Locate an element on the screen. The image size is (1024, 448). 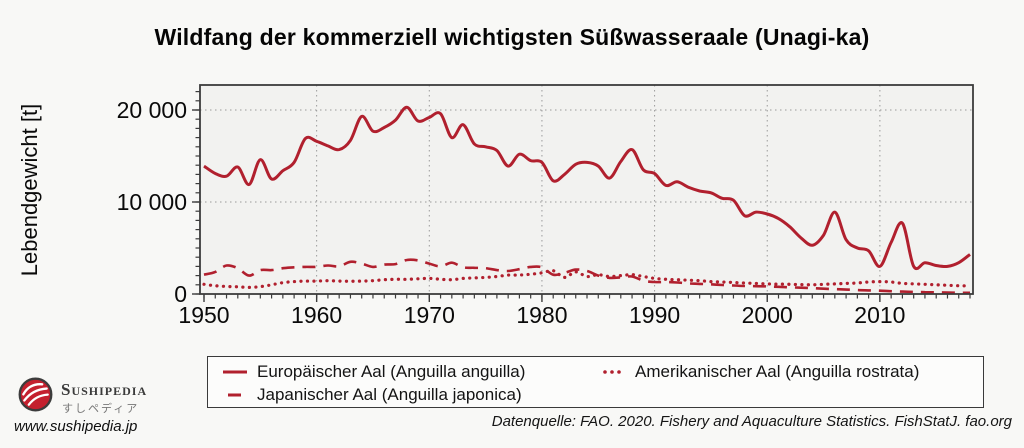
x-tick-label: 2010 is located at coordinates (879, 315).